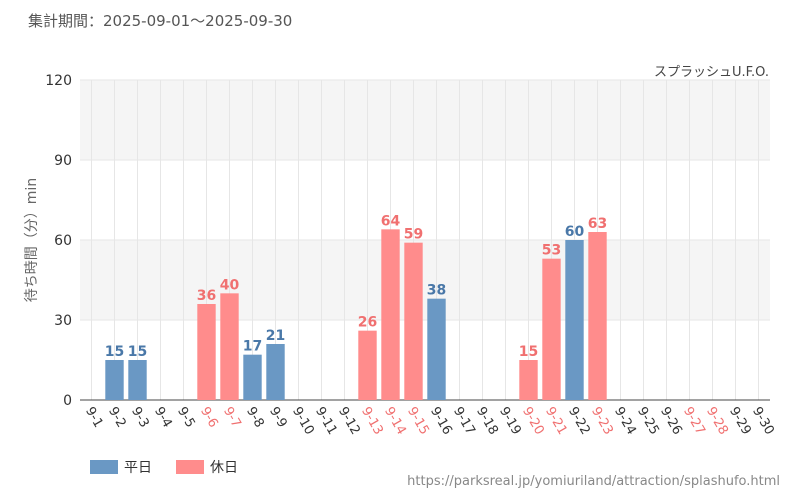 The image size is (800, 500). Describe the element at coordinates (94, 418) in the screenshot. I see `x-tick-label: 9-1` at that location.